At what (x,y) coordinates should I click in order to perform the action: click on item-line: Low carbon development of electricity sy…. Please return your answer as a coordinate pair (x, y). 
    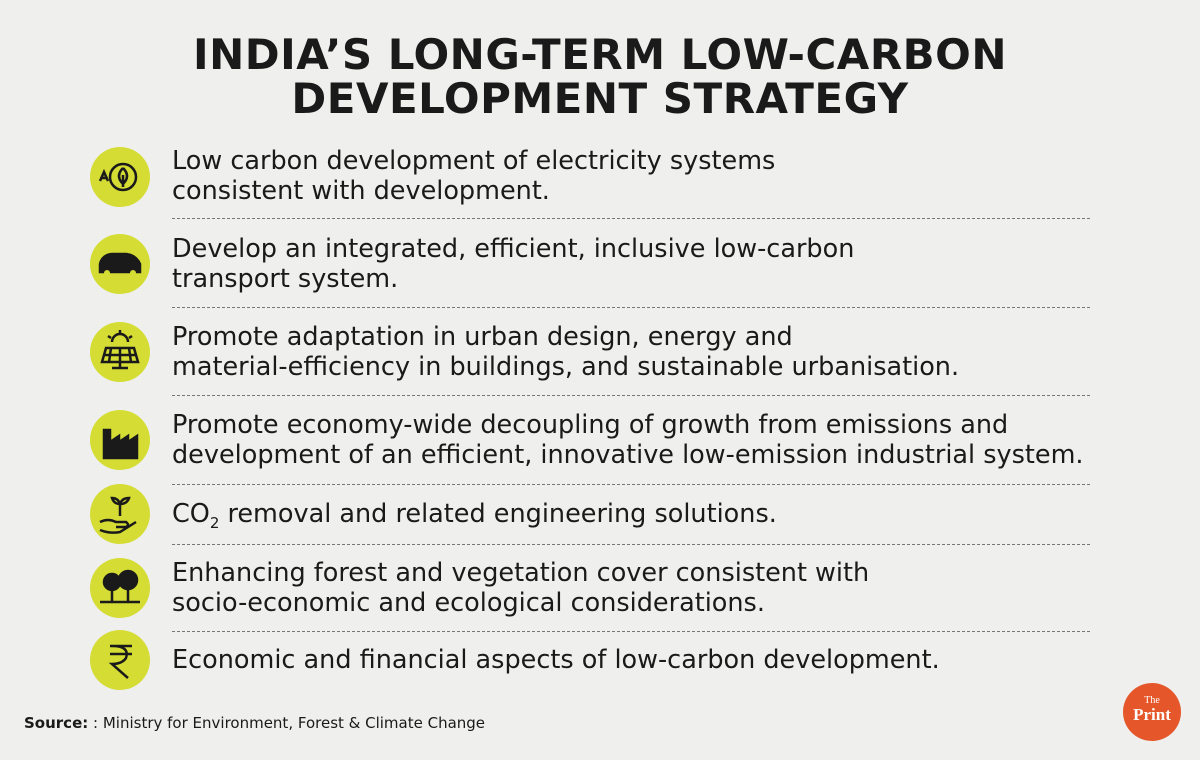
    Looking at the image, I should click on (474, 161).